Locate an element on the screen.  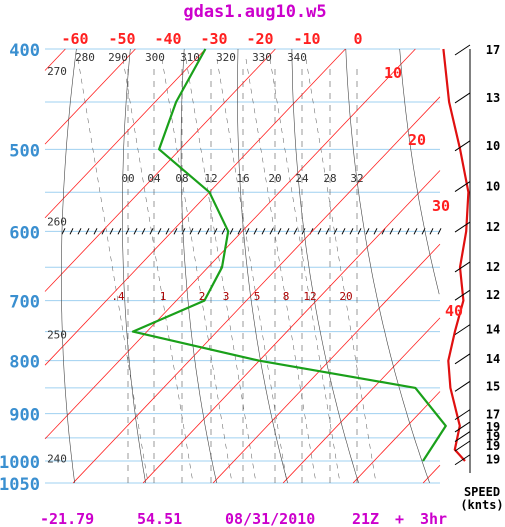
theta-label-top: 340 is located at coordinates (297, 57).